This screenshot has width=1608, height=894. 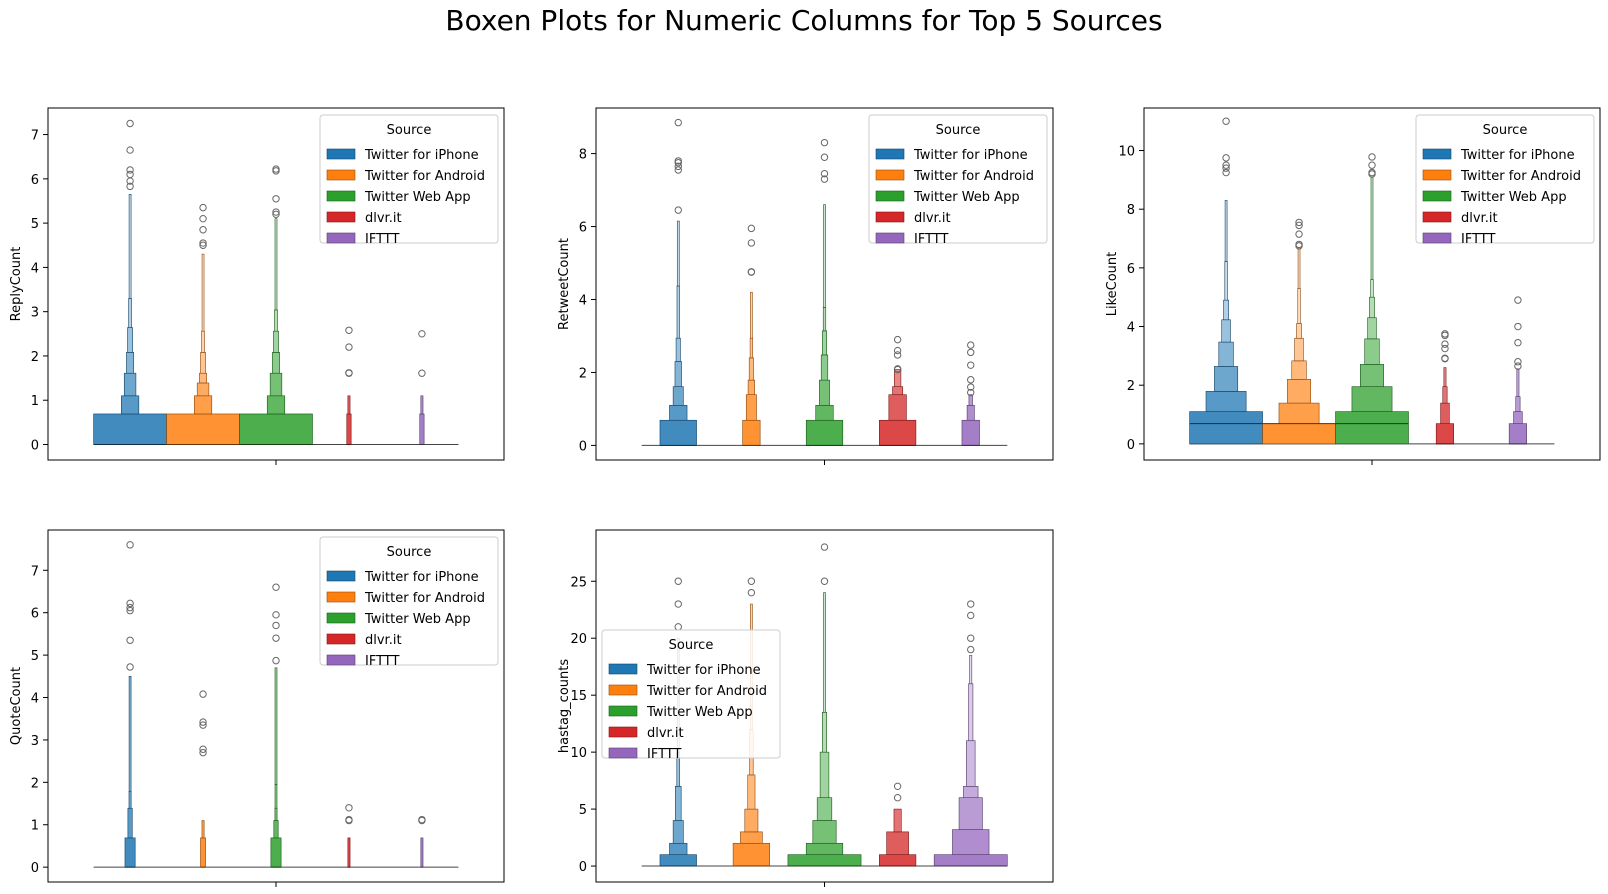 I want to click on y-tick-label: 8, so click(x=1131, y=210).